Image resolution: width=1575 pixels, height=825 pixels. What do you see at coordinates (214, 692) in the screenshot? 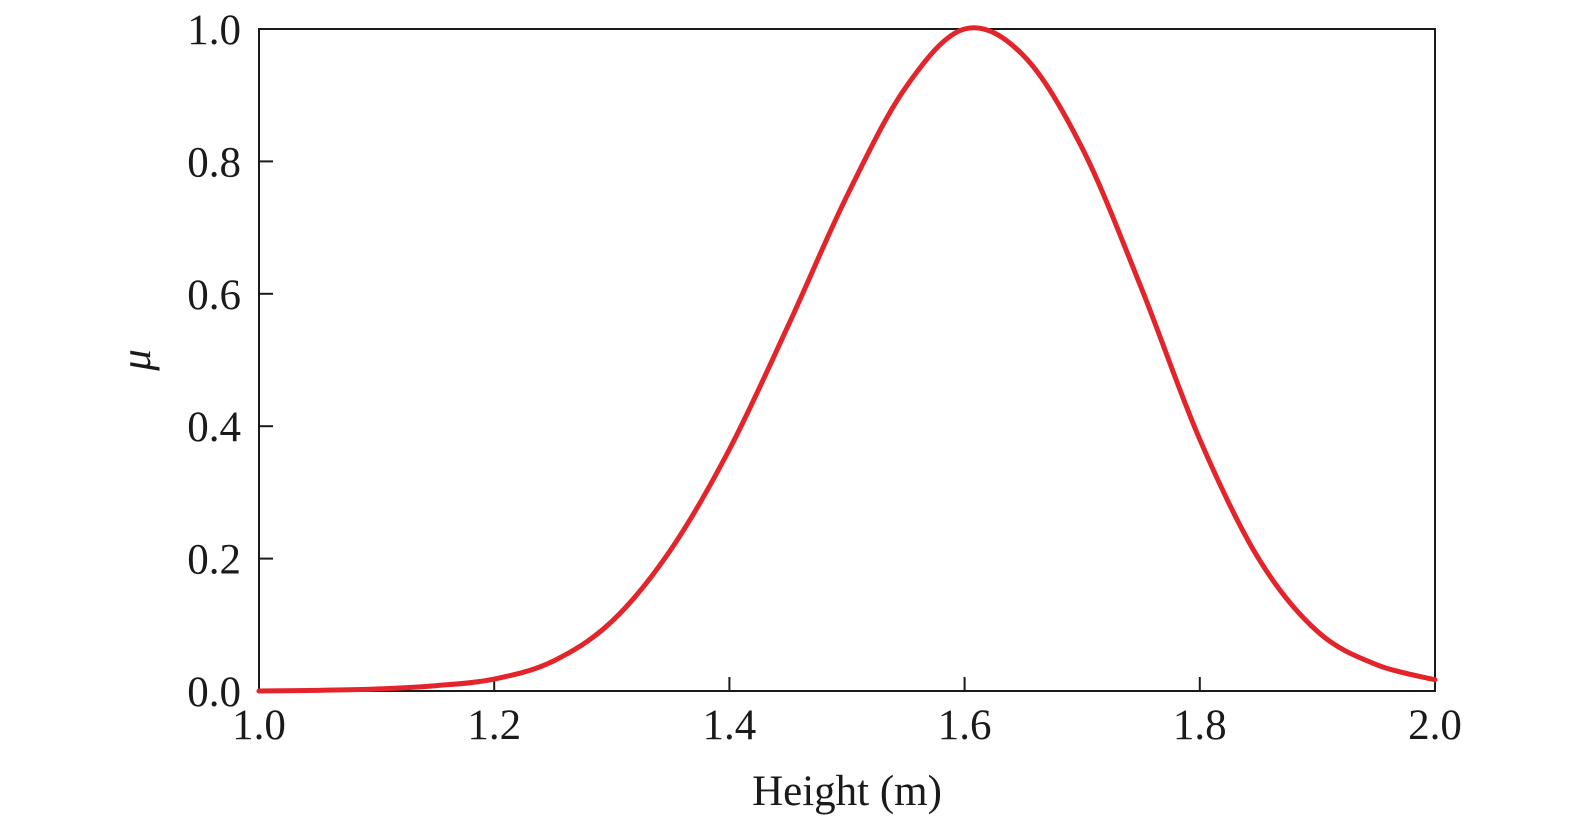
I see `y-tick-label: 0.0` at bounding box center [214, 692].